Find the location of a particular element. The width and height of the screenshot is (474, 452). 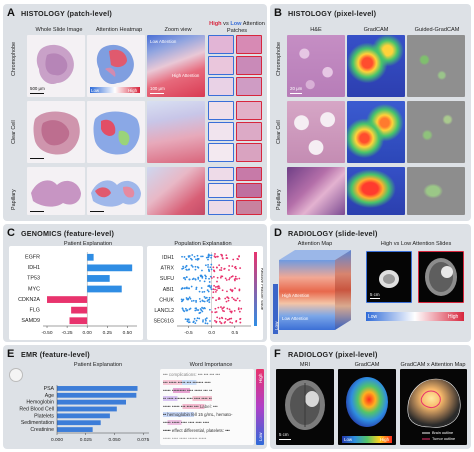

word-line: ••••• effect differential, platelets is located at coordinates (196, 430).